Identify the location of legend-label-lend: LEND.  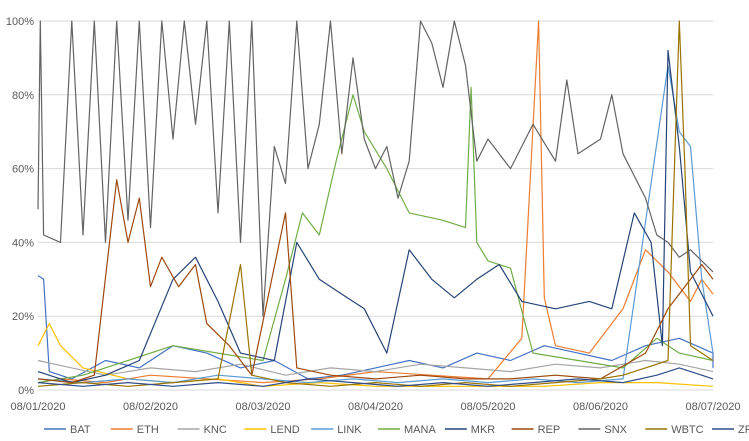
(284, 430).